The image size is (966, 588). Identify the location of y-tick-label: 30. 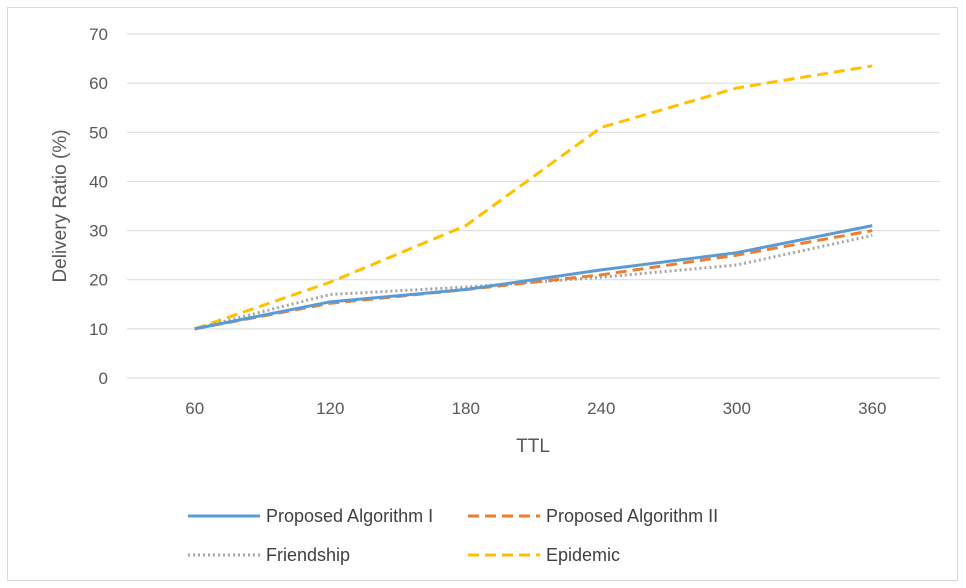
(98, 231).